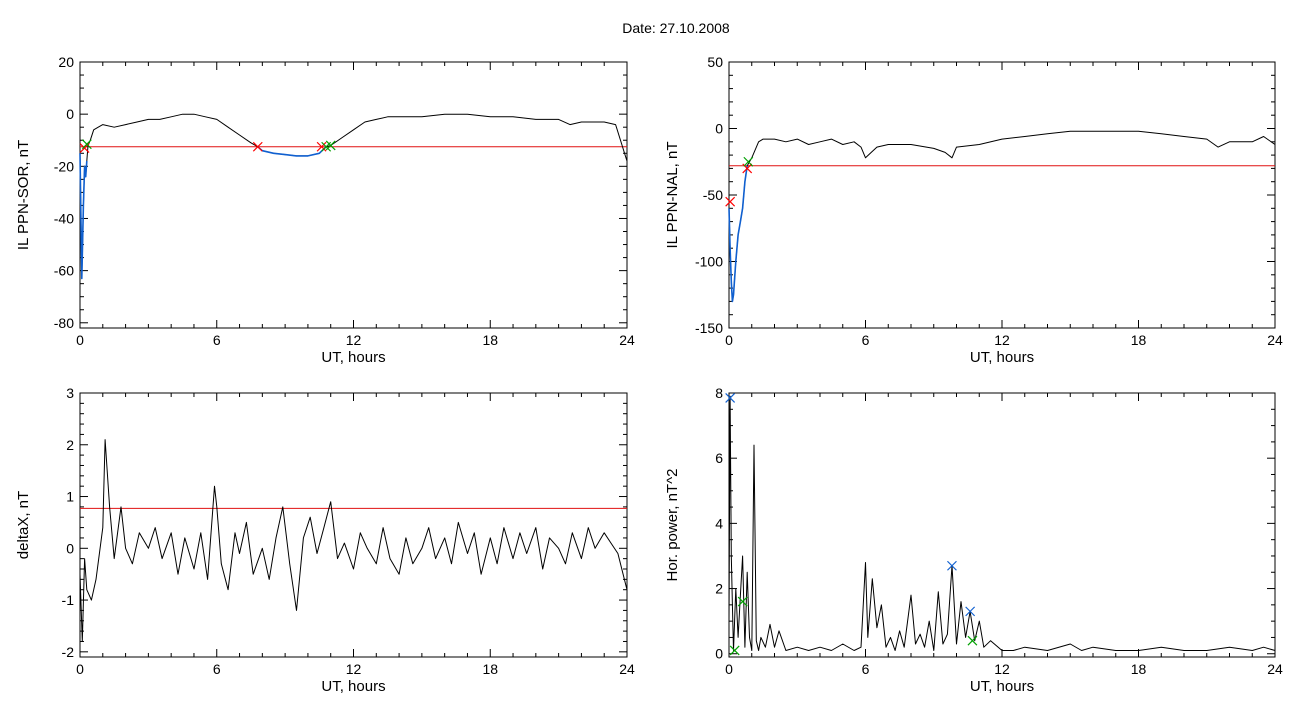 This screenshot has height=705, width=1300. I want to click on y-tick-label: -100, so click(709, 262).